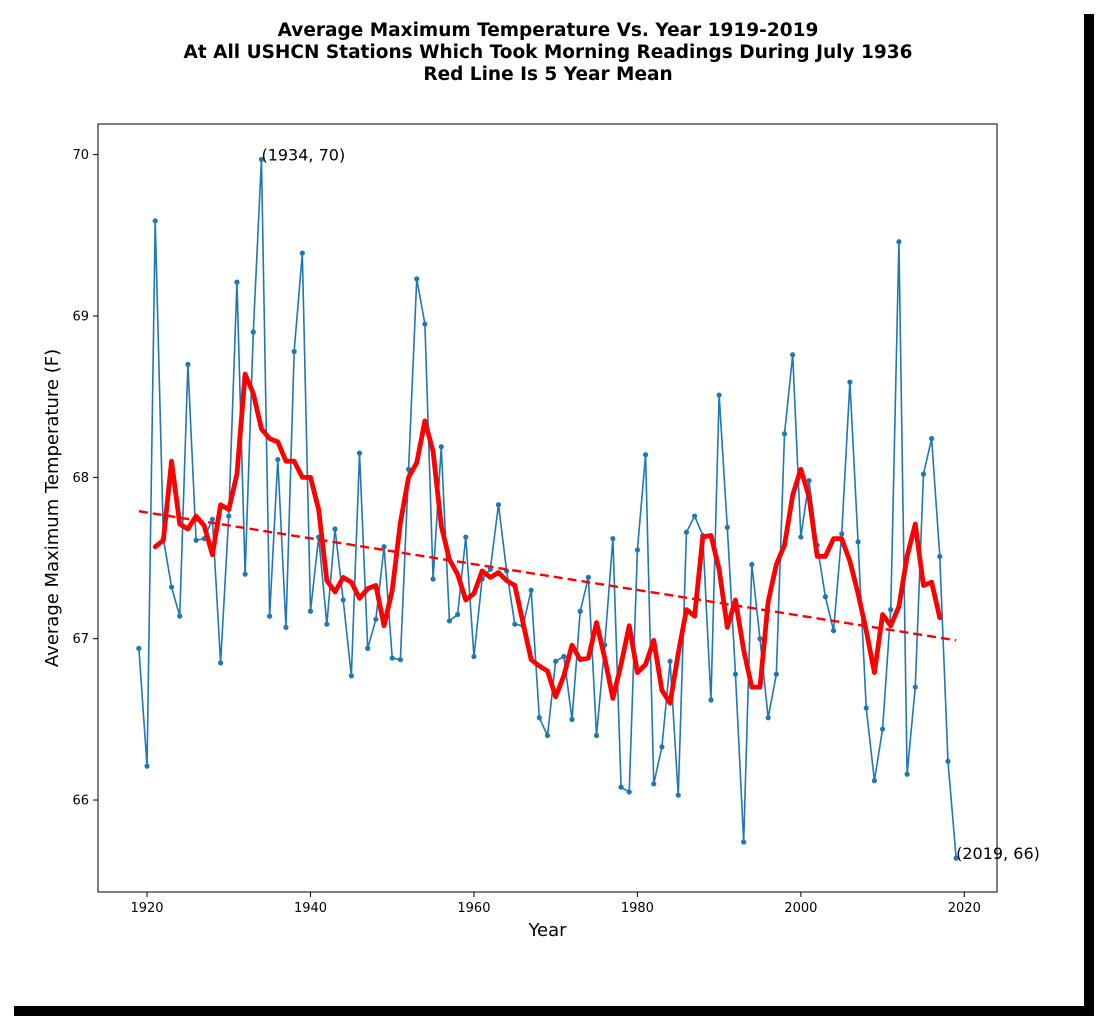 The image size is (1109, 1031). What do you see at coordinates (547, 576) in the screenshot?
I see `trend-line` at bounding box center [547, 576].